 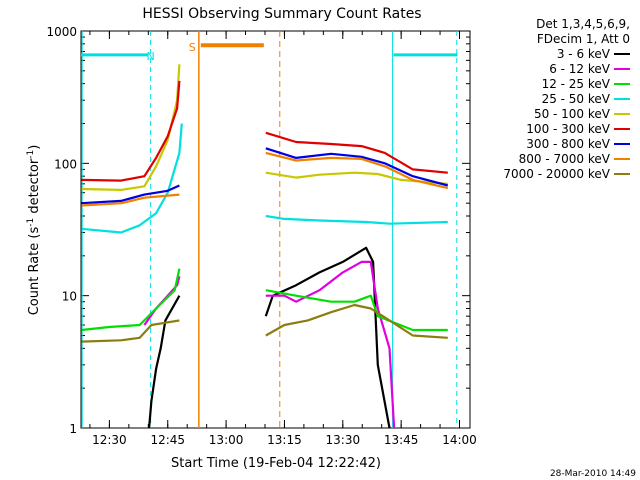 I want to click on x-tick-label: 13:15, so click(x=284, y=440).